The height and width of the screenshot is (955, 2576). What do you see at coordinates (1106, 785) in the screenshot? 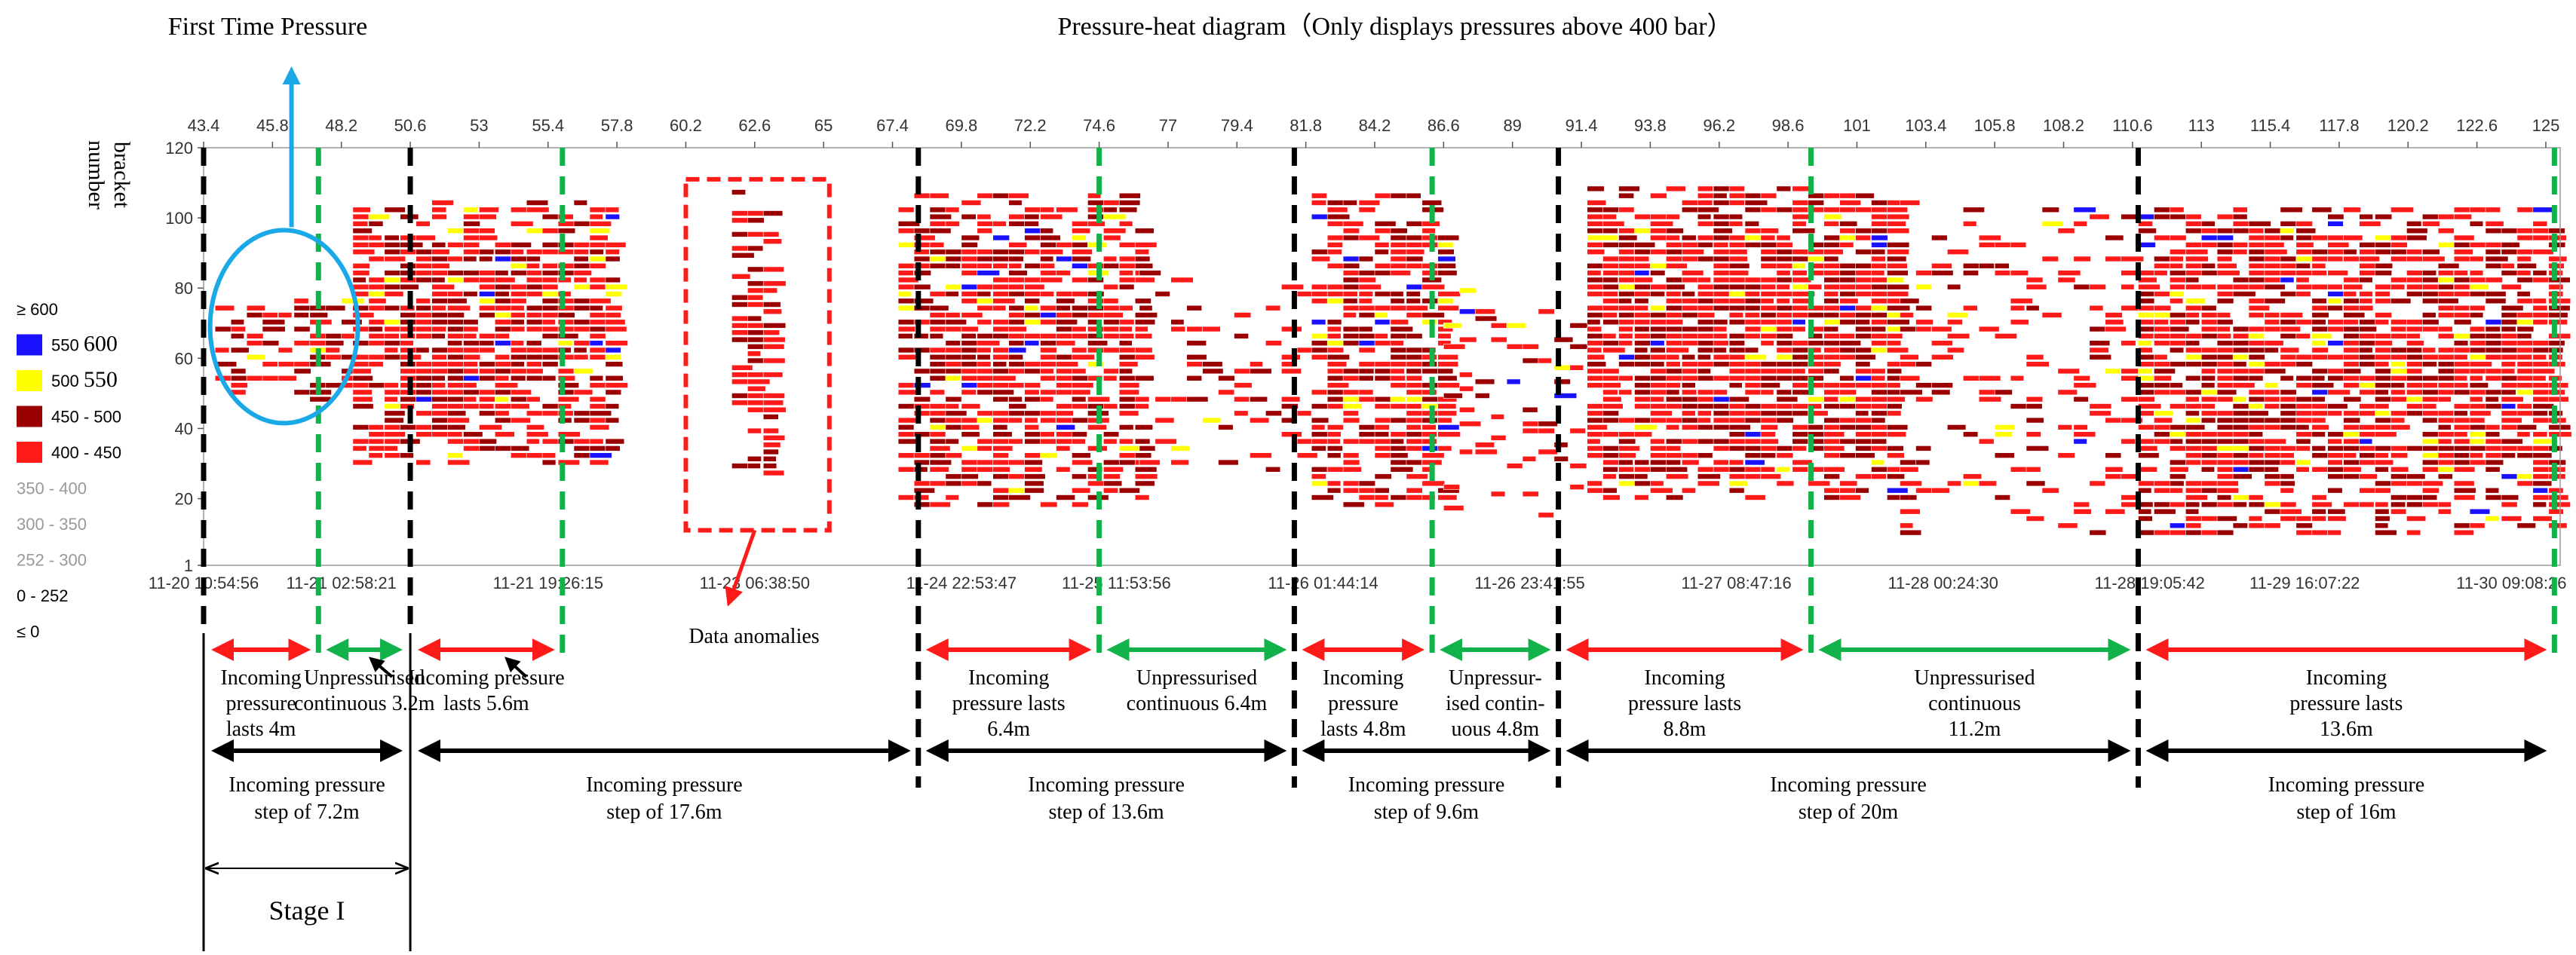
I see `step-label: Incoming pressure` at bounding box center [1106, 785].